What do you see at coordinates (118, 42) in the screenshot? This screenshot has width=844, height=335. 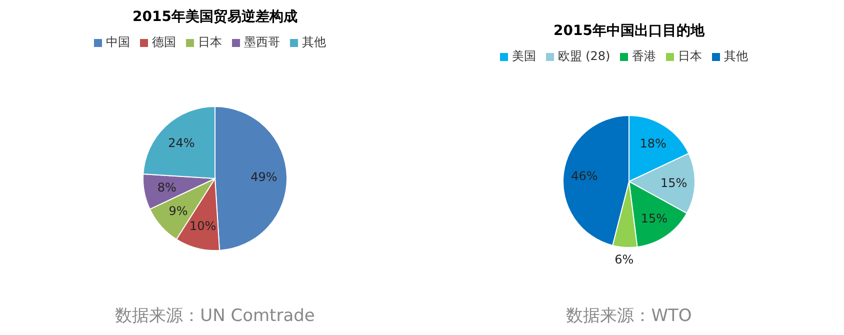 I see `legend-label: 中国` at bounding box center [118, 42].